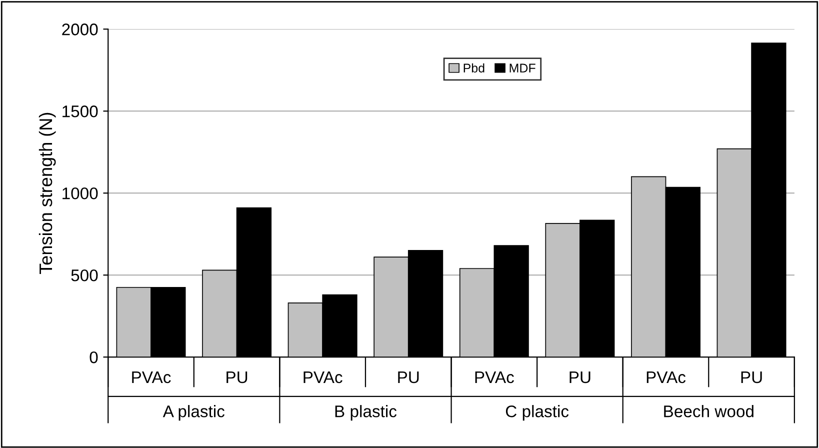  I want to click on y-tick-label: 500, so click(84, 275).